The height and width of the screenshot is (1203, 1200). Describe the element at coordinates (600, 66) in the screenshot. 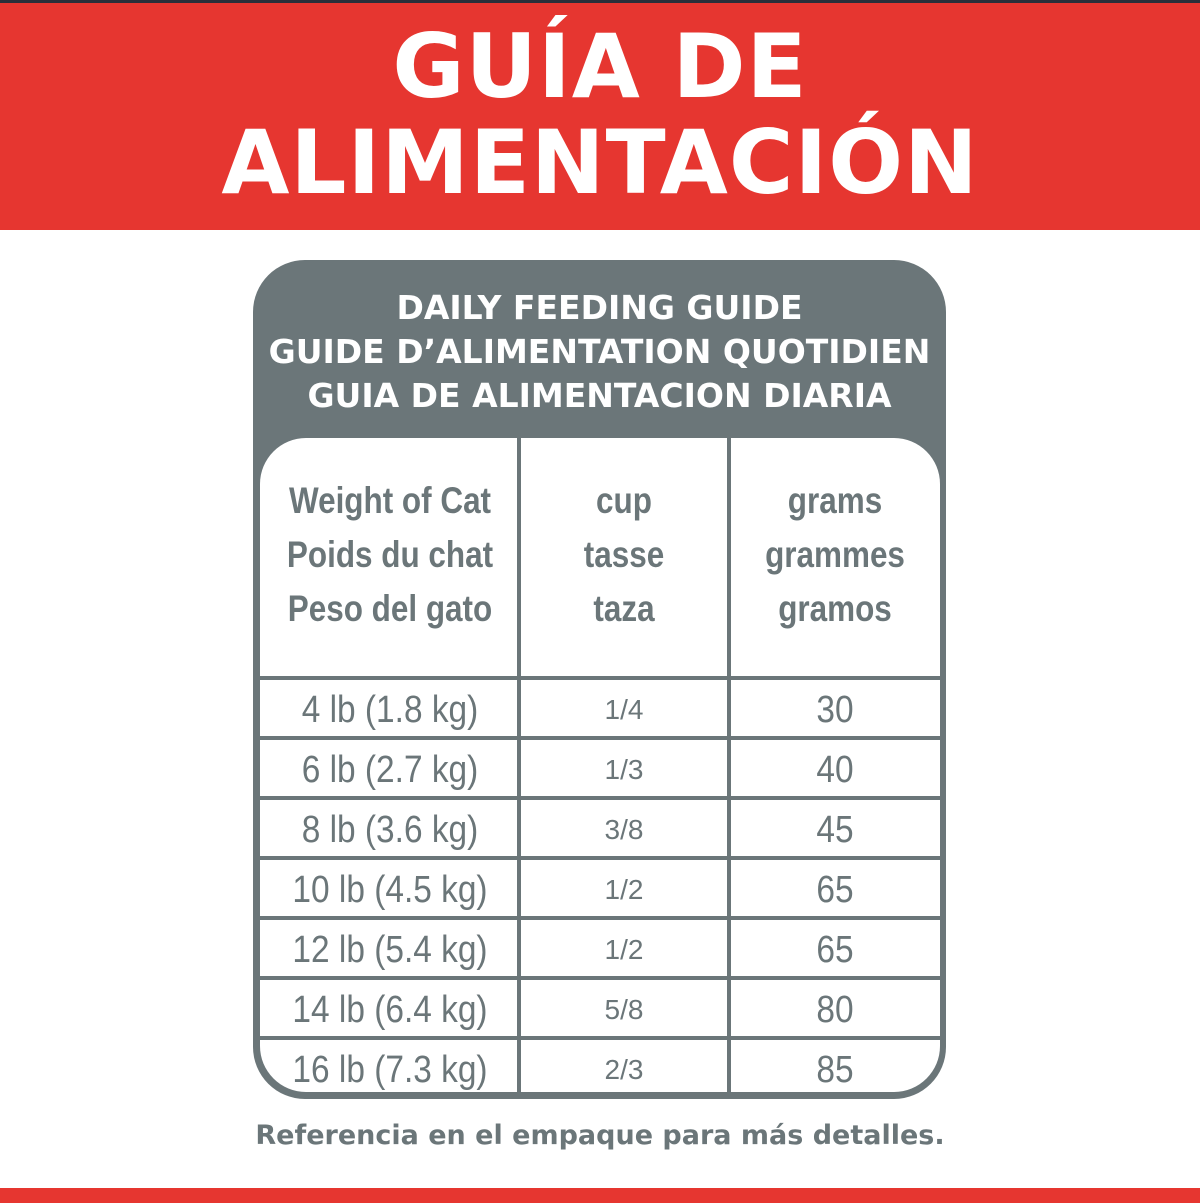

I see `banner-title-line-1: GUÍA DE` at that location.